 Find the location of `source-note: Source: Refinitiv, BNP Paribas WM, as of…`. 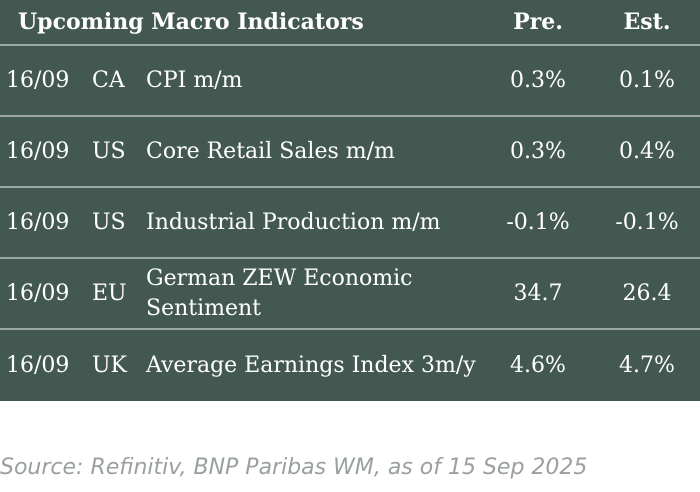

source-note: Source: Refinitiv, BNP Paribas WM, as of… is located at coordinates (294, 467).